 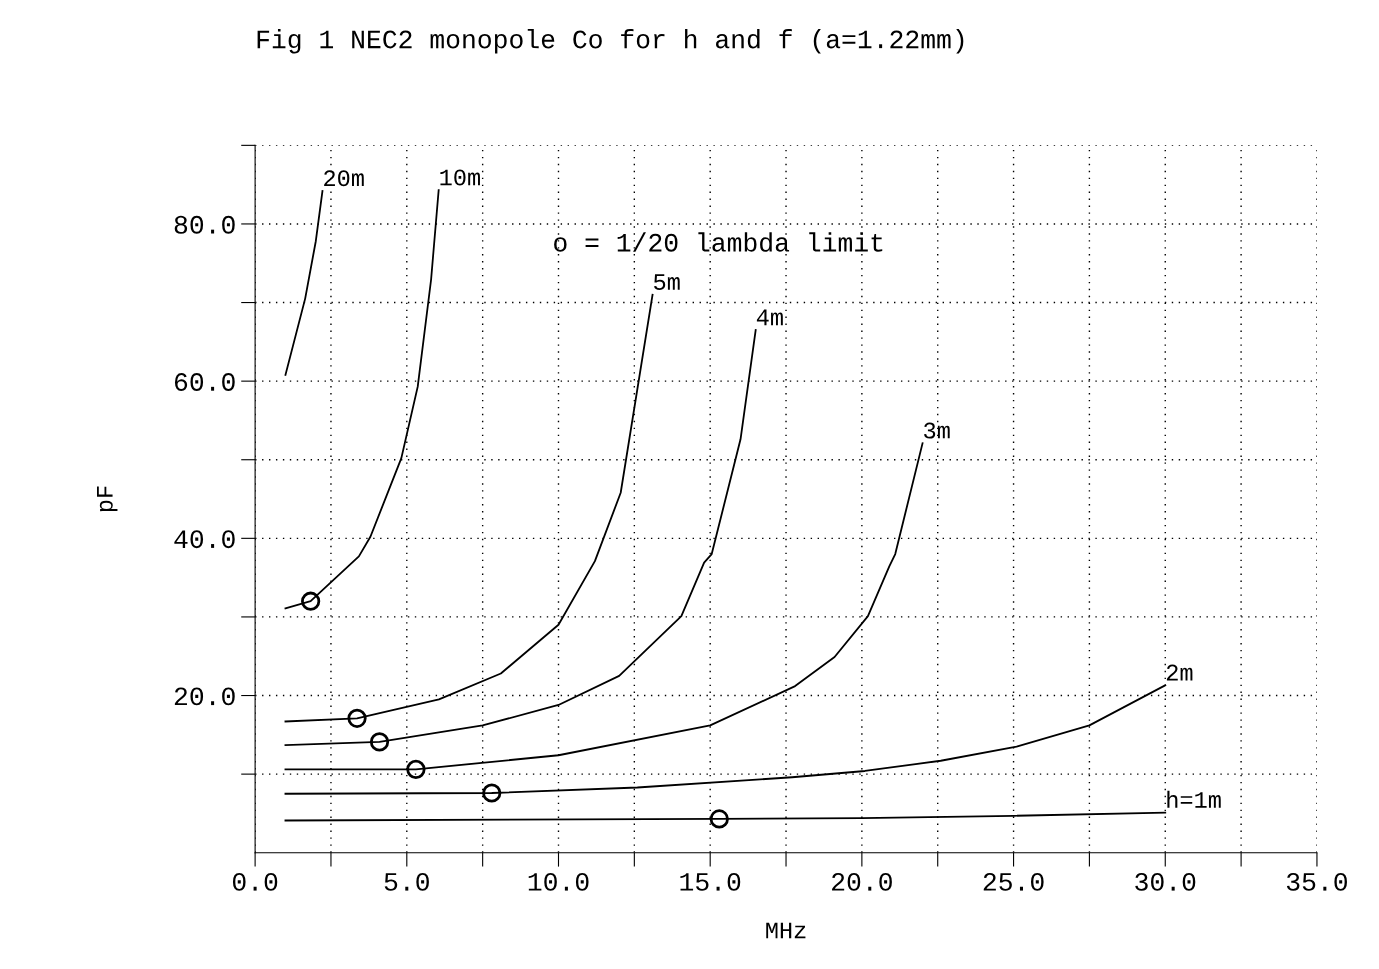 I want to click on x-tick-label: 25.0, so click(x=1013, y=881).